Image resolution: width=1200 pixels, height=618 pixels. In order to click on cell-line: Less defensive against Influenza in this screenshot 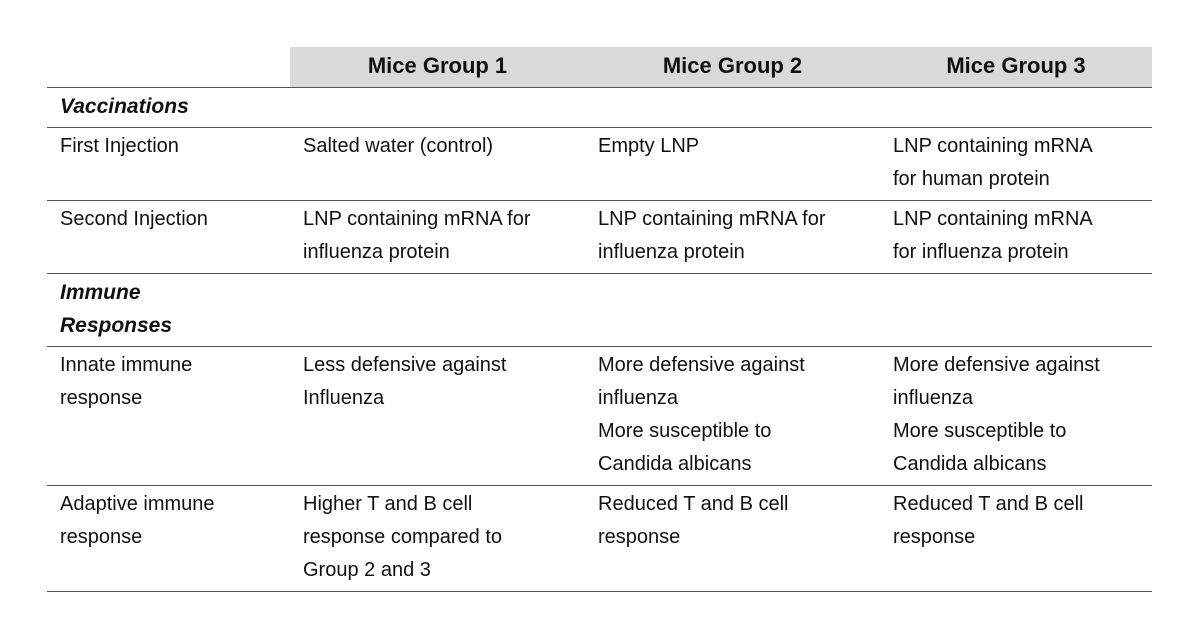, I will do `click(405, 381)`.